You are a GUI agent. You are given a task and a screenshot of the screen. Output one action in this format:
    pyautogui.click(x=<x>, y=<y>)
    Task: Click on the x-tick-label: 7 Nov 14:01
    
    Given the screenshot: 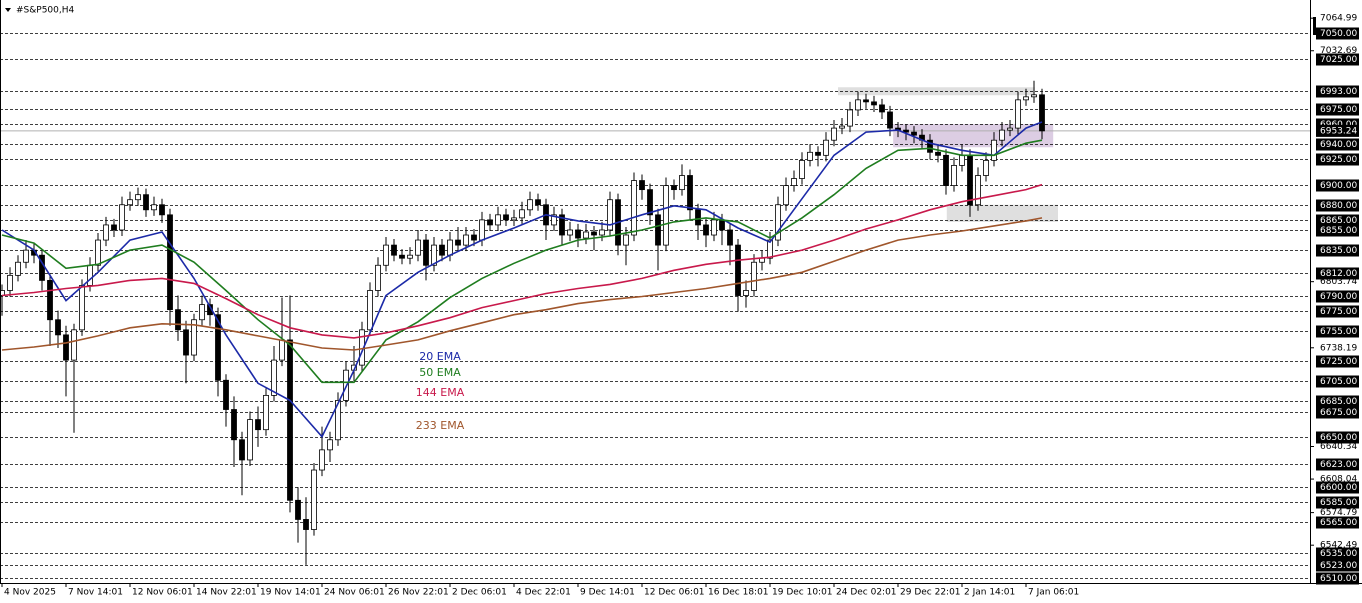 What is the action you would take?
    pyautogui.click(x=95, y=593)
    